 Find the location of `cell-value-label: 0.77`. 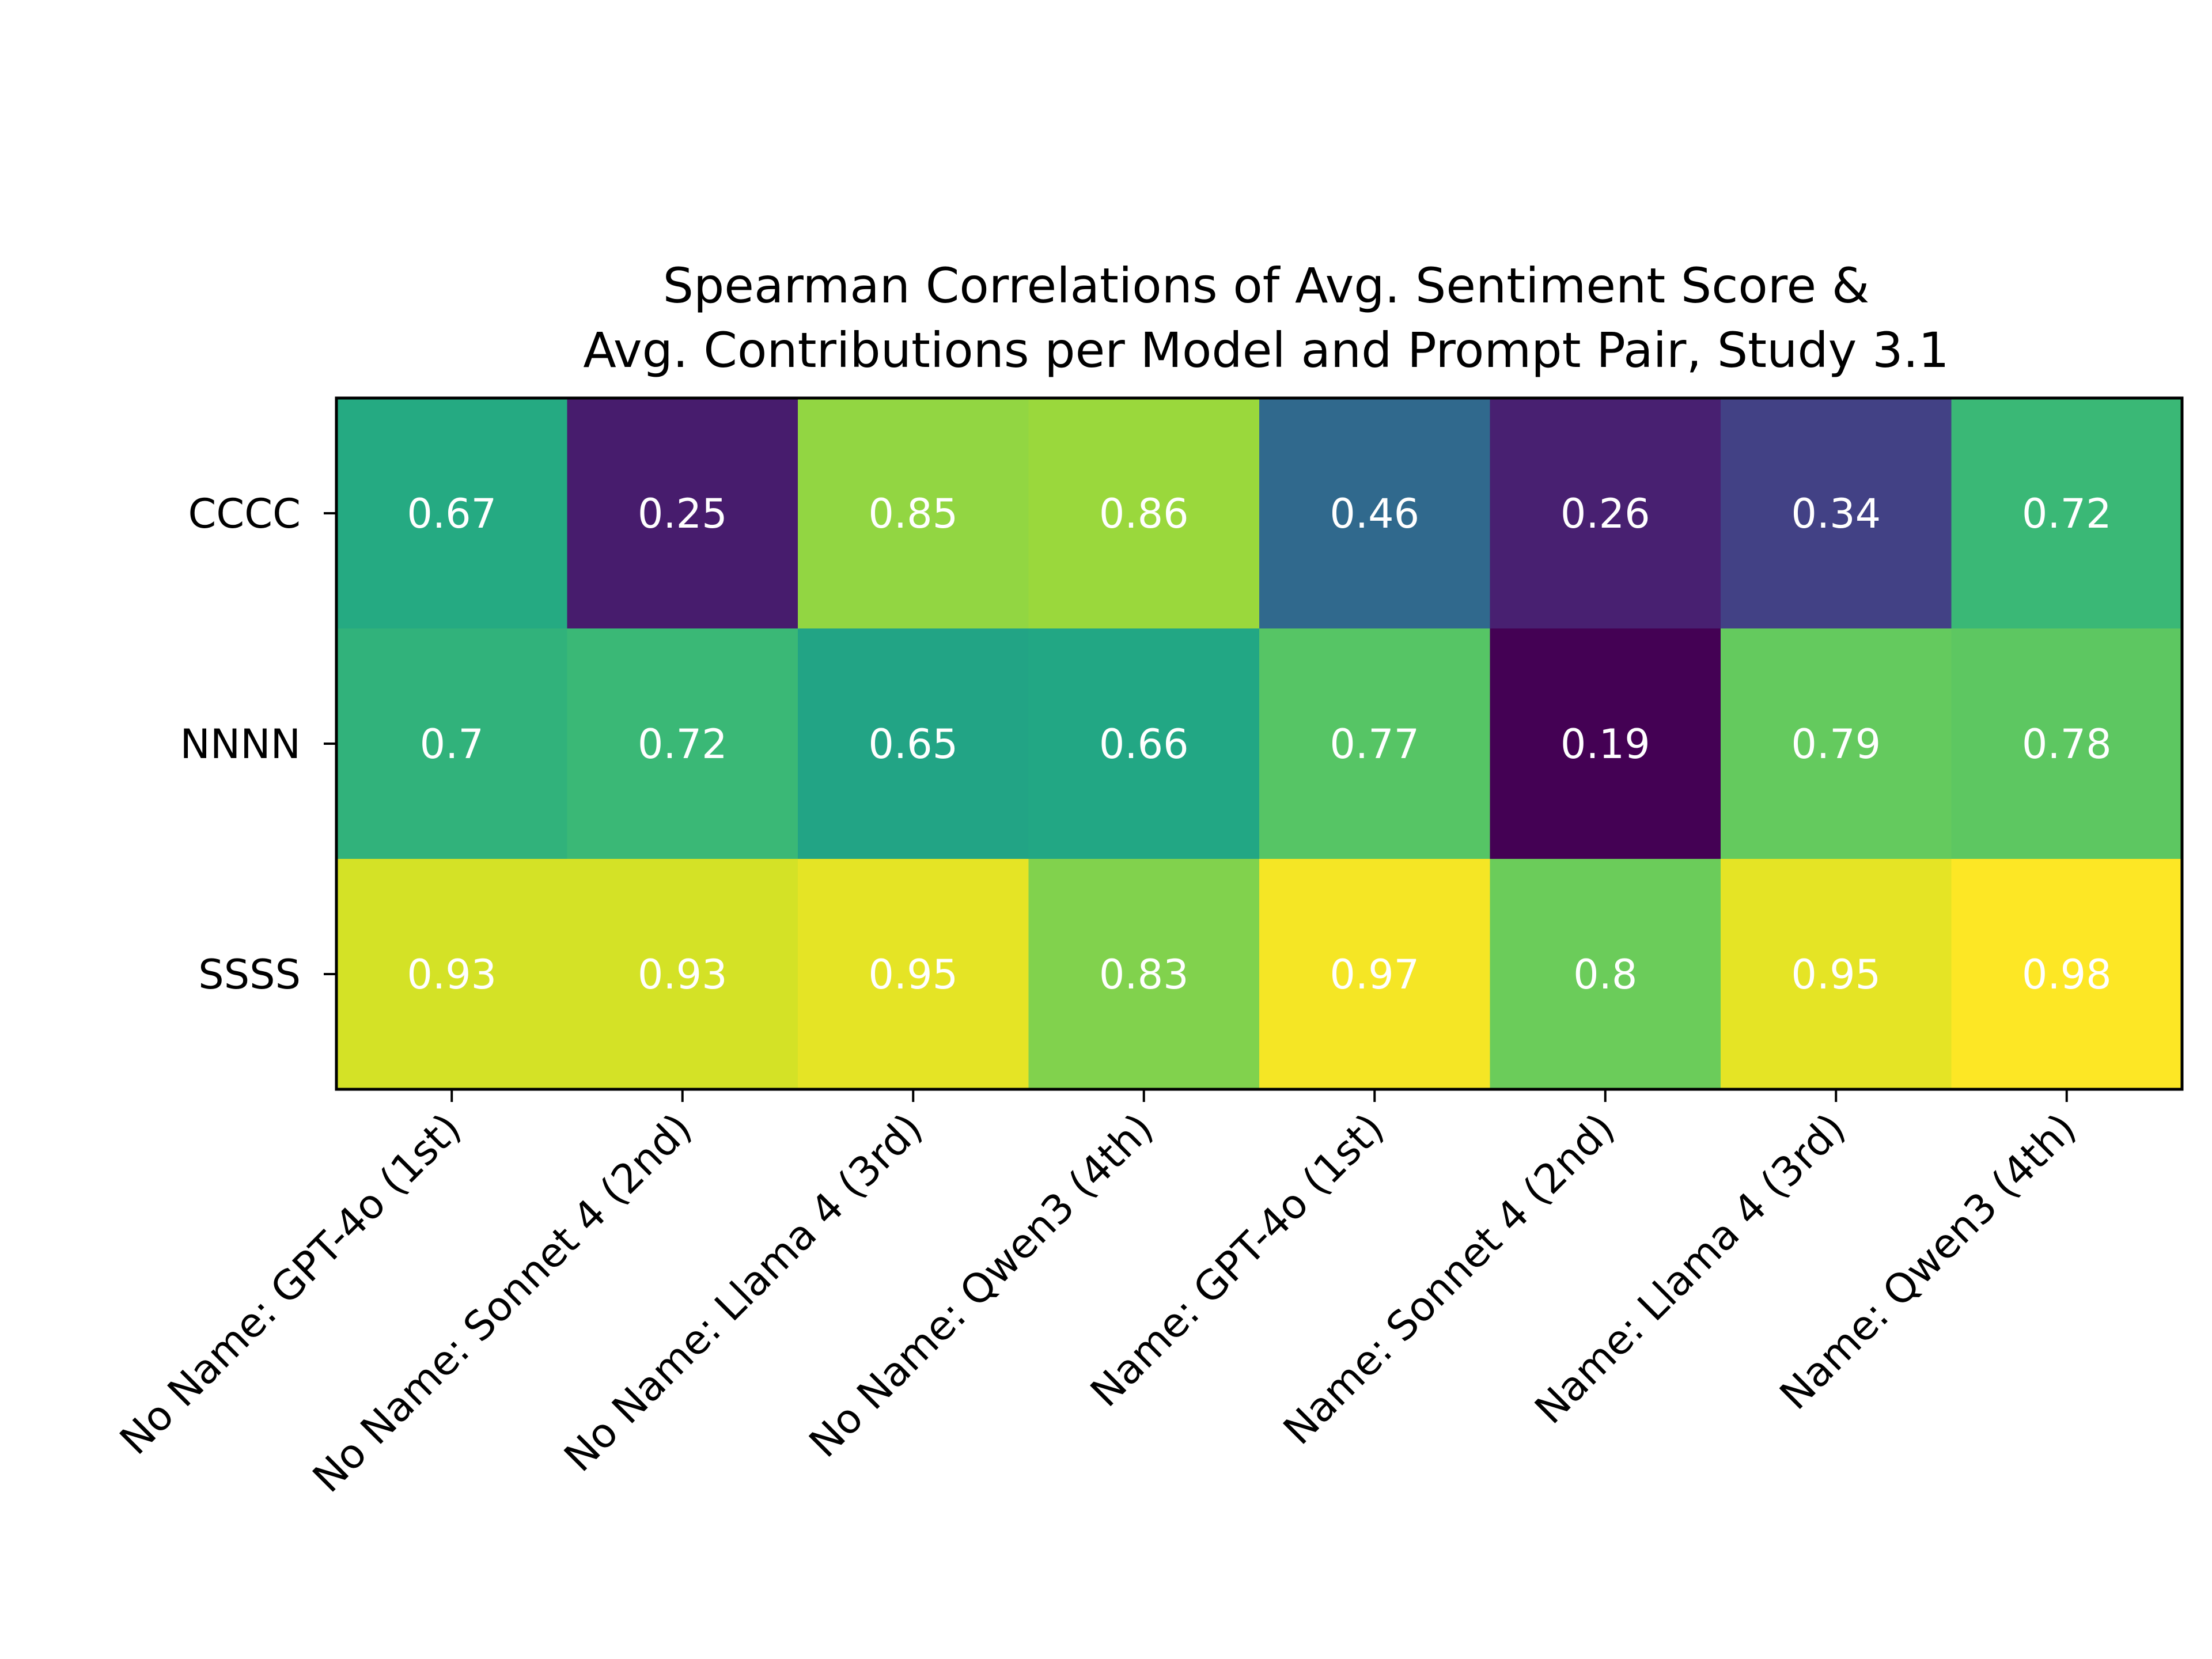

cell-value-label: 0.77 is located at coordinates (1374, 744).